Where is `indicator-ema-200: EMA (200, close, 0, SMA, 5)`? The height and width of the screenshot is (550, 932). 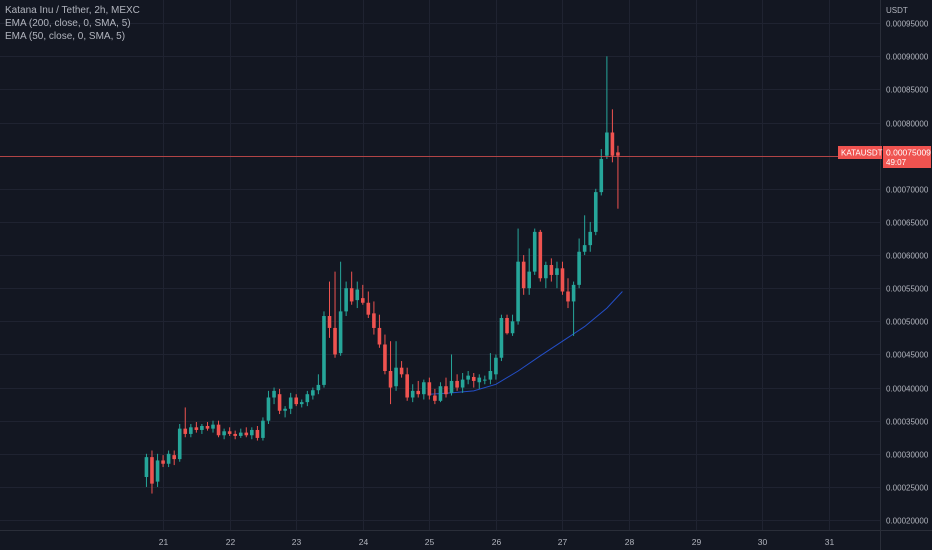 indicator-ema-200: EMA (200, close, 0, SMA, 5) is located at coordinates (68, 23).